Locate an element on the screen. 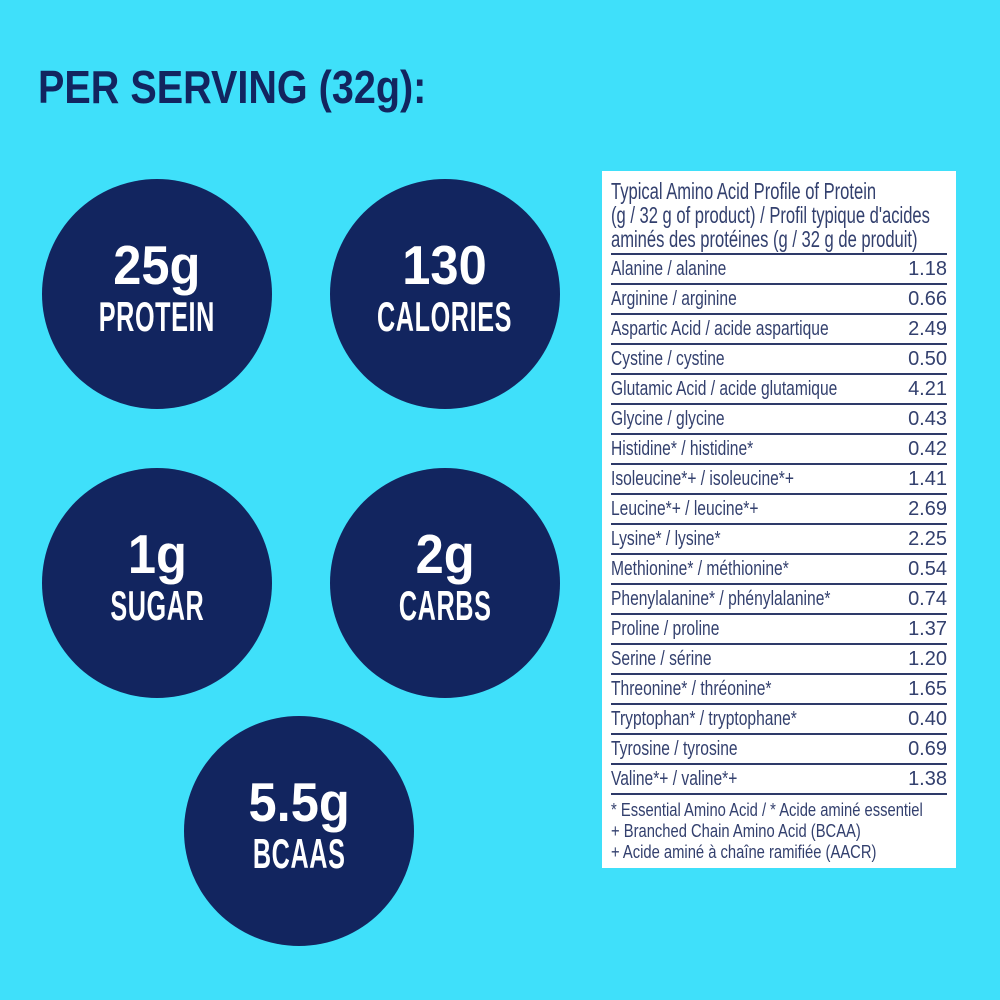  amino-name: Glycine / glycine is located at coordinates (668, 418).